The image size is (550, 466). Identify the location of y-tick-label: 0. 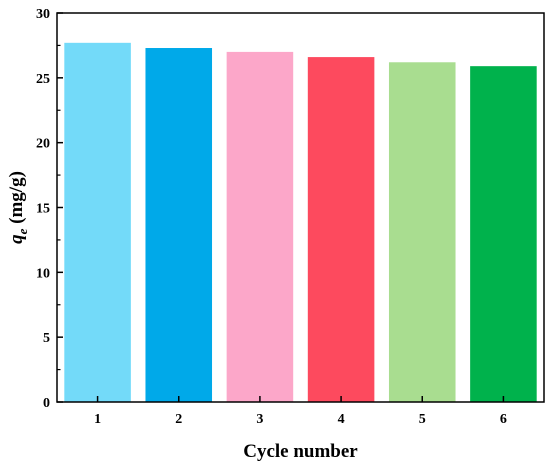
(46, 403).